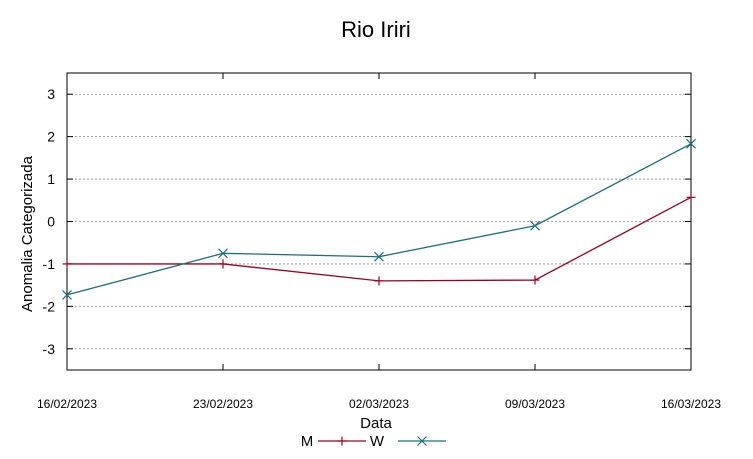 The image size is (753, 459). Describe the element at coordinates (51, 179) in the screenshot. I see `y-tick-label: 1` at that location.